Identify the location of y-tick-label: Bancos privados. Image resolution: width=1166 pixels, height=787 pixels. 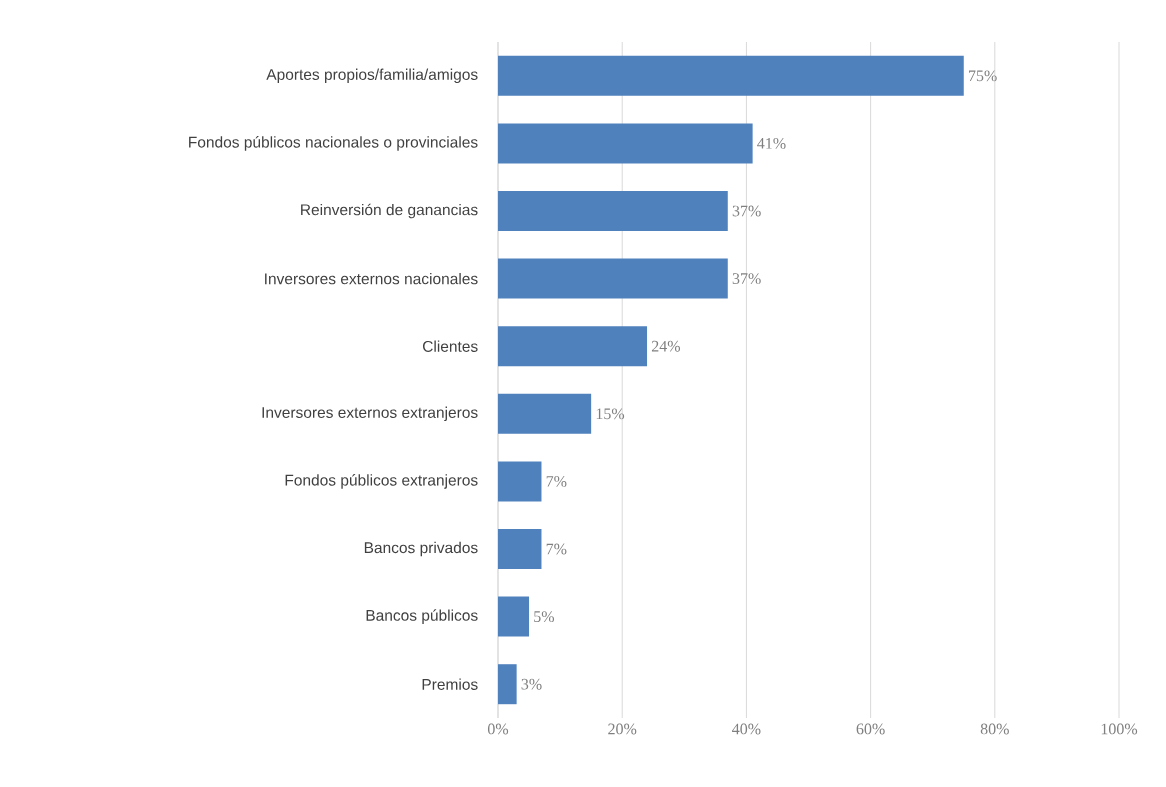
(421, 549).